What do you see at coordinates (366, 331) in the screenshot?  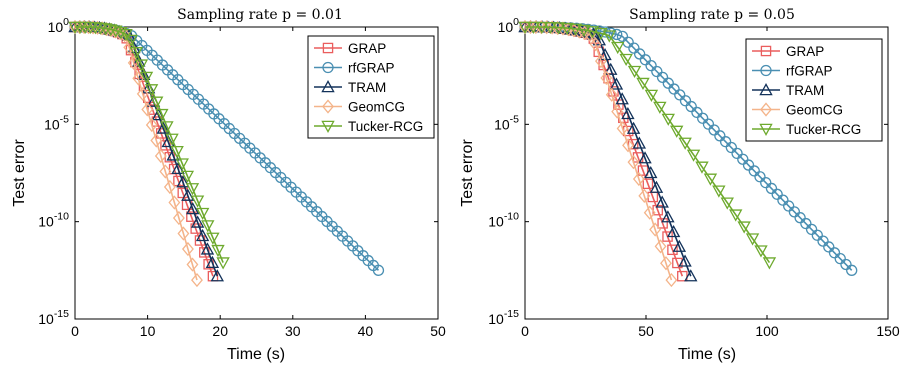 I see `x-tick-label: 40` at bounding box center [366, 331].